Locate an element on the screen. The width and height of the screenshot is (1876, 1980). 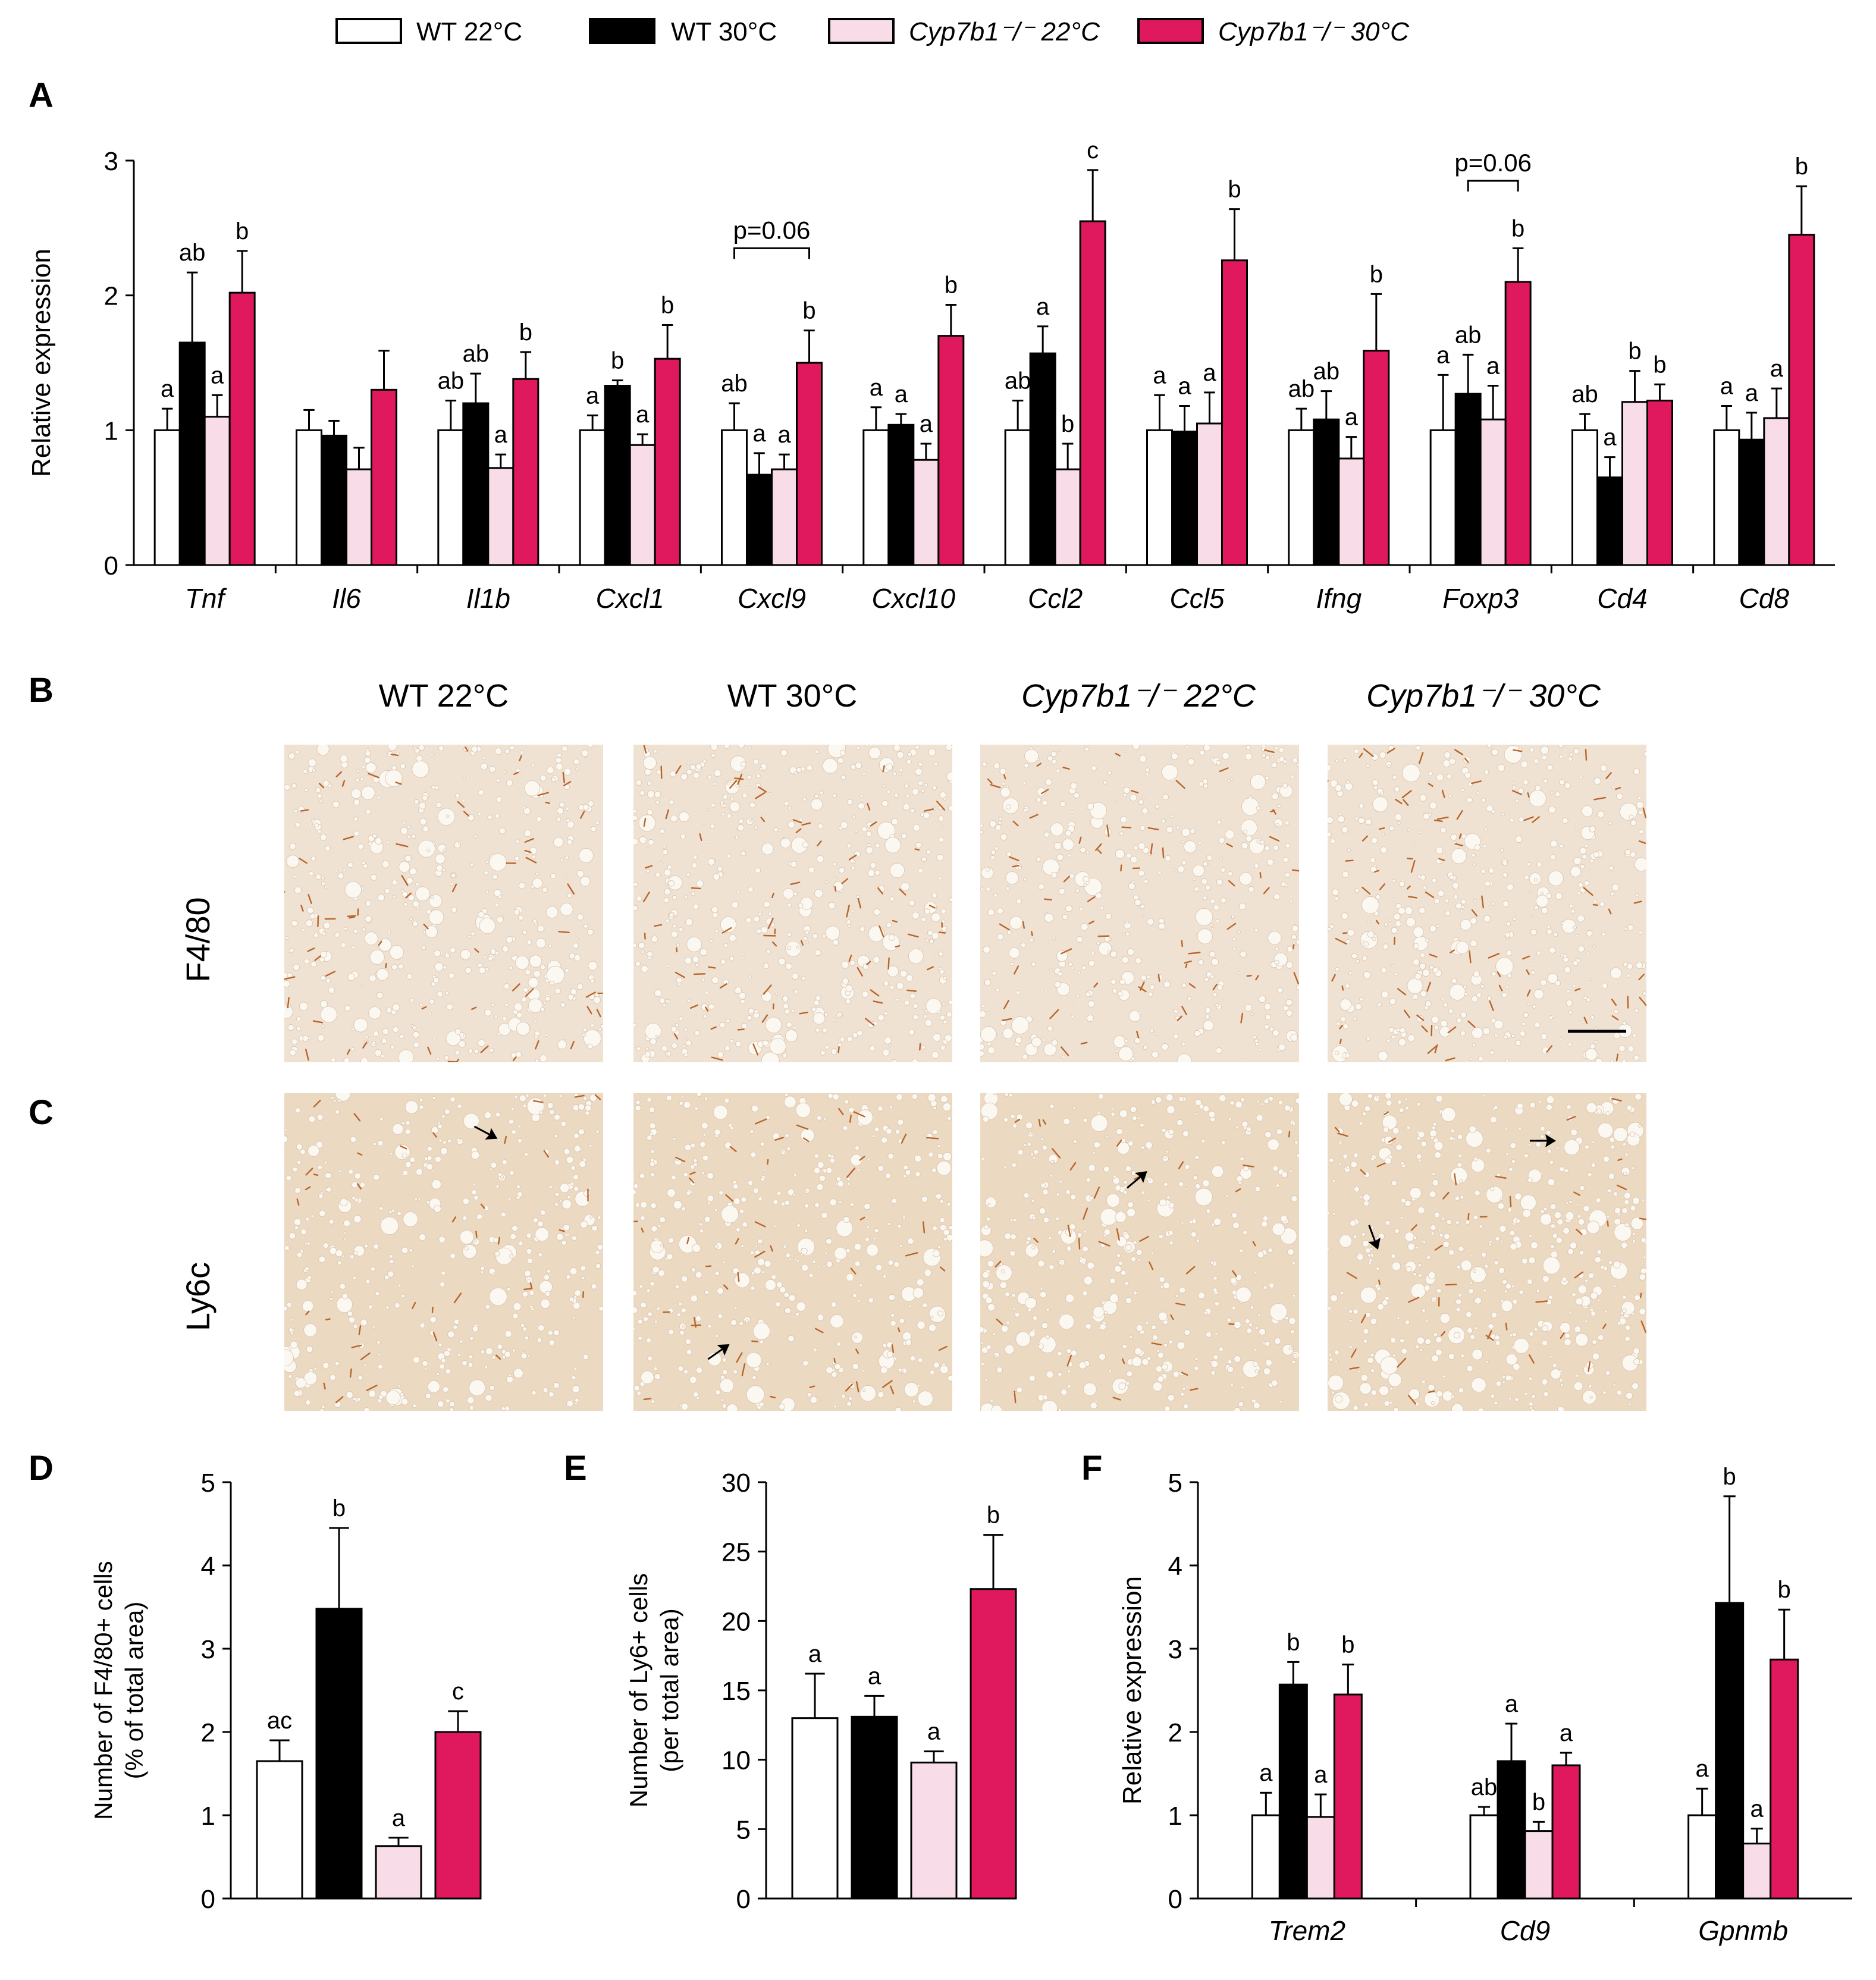
chart-e-y-tick-label: 20 is located at coordinates (736, 1621).